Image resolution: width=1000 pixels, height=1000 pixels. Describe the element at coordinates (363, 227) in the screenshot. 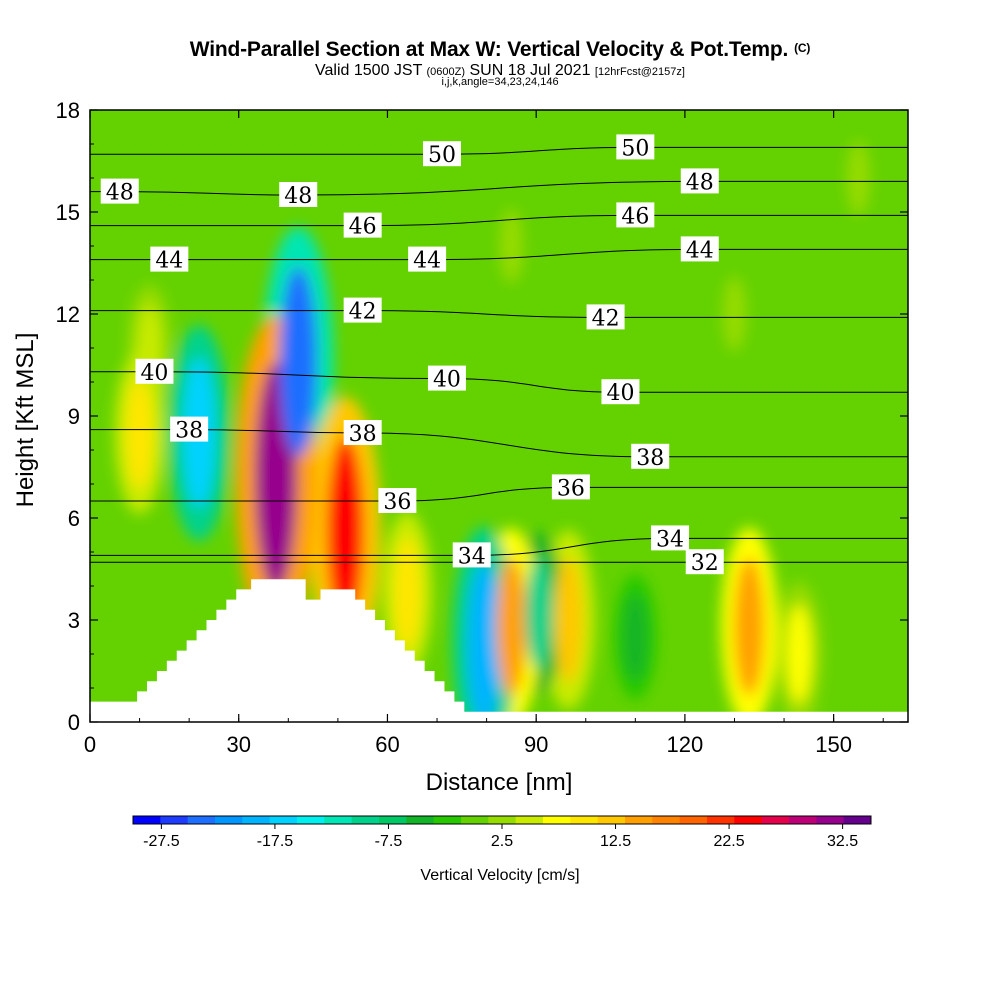

I see `contour-label-text: 46` at that location.